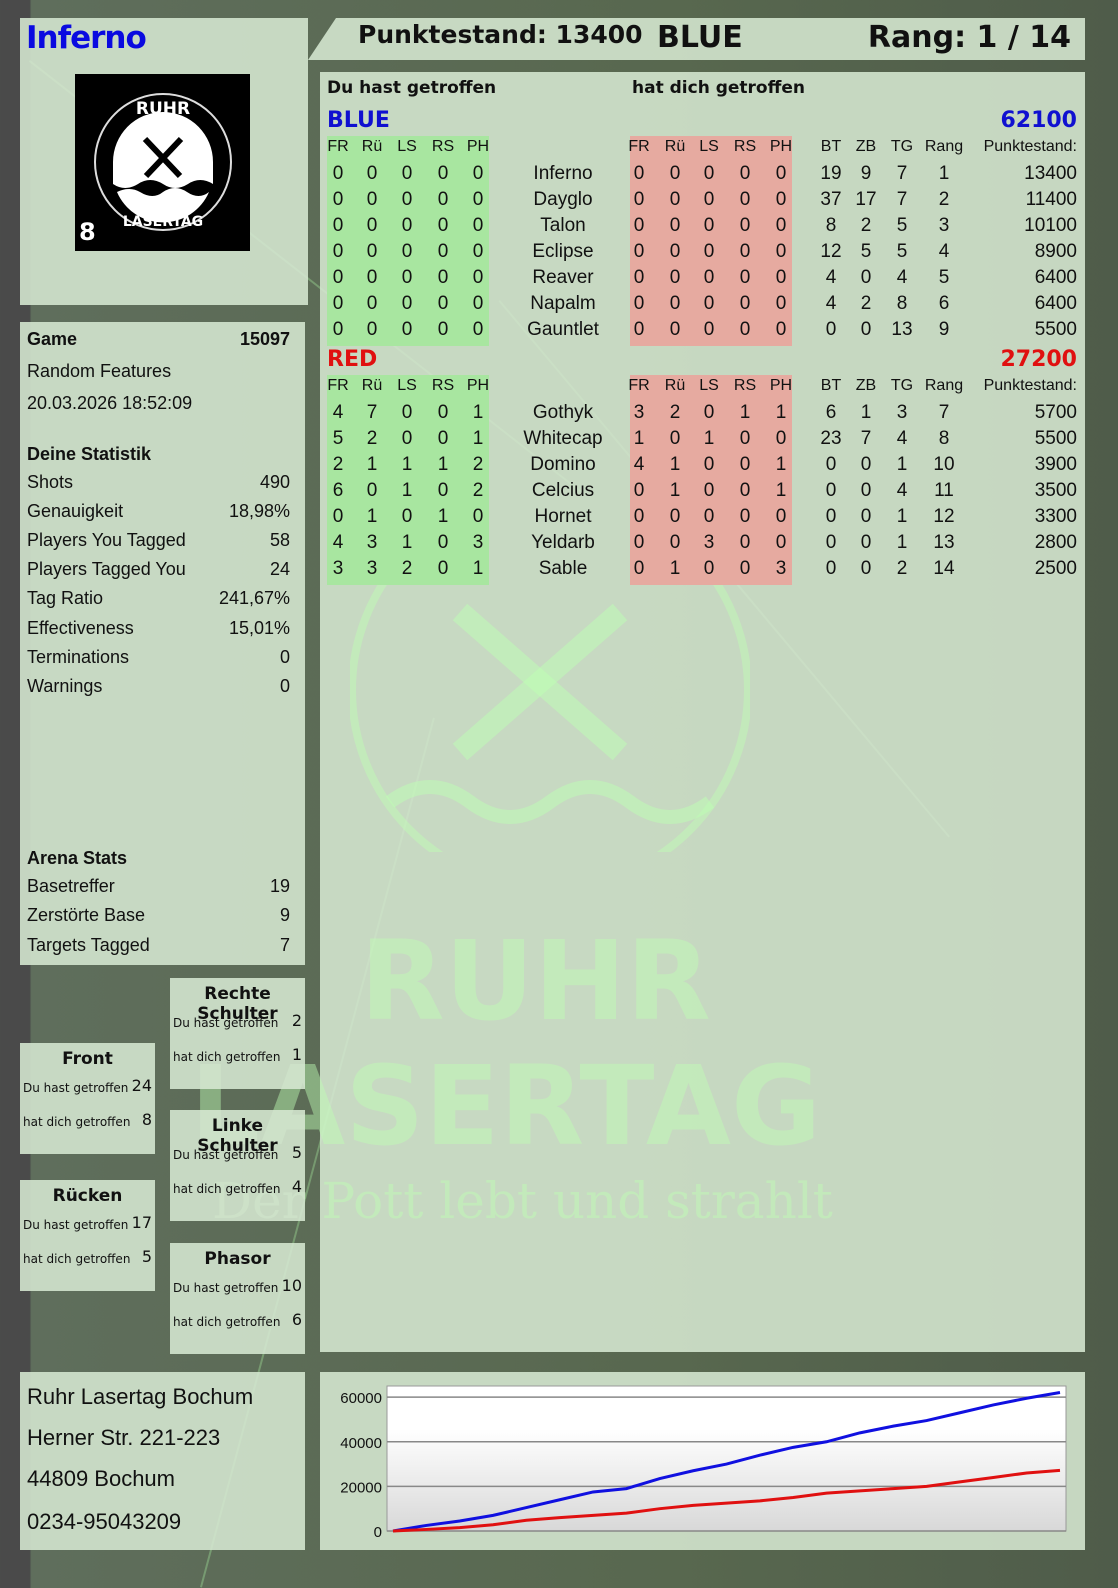 This screenshot has height=1588, width=1118. I want to click on player-name: Sable, so click(563, 569).